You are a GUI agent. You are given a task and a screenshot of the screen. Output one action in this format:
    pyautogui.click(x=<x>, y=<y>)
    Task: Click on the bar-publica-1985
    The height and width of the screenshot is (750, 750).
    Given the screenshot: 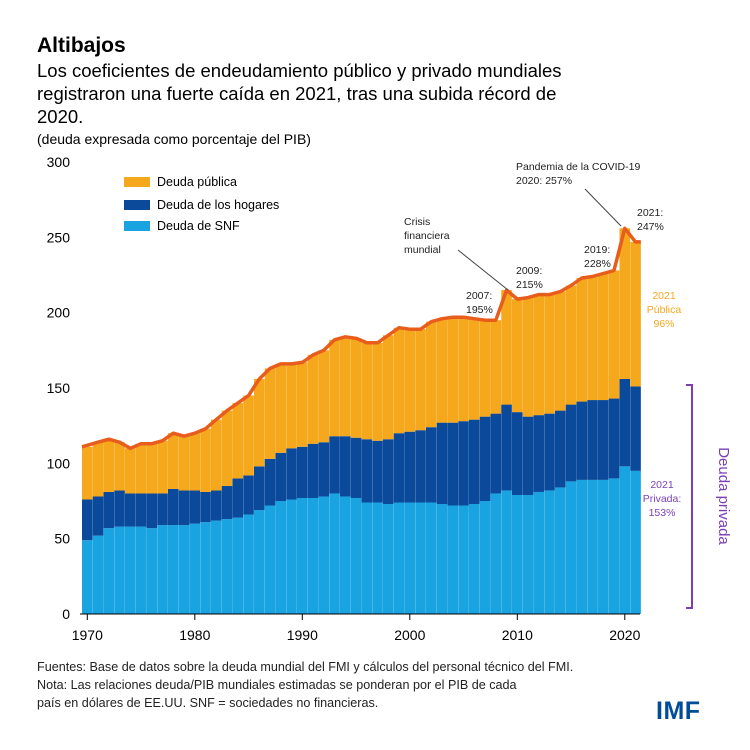 What is the action you would take?
    pyautogui.click(x=248, y=435)
    